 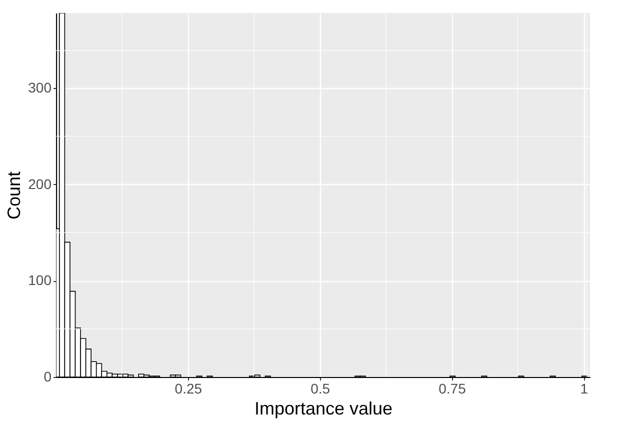 What do you see at coordinates (40, 280) in the screenshot?
I see `y-tick-label: 100` at bounding box center [40, 280].